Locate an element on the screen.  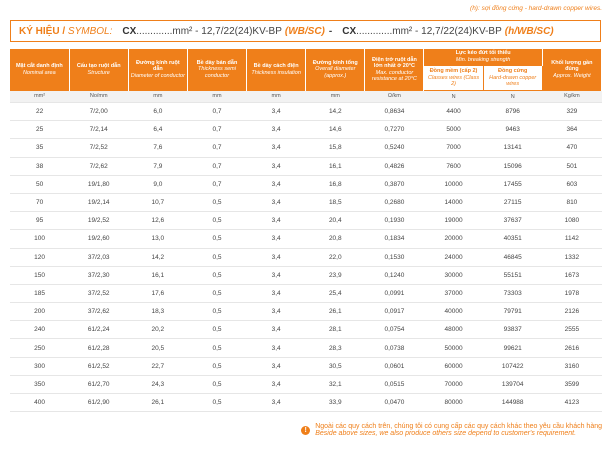
data-cell: 22 is located at coordinates (40, 112).